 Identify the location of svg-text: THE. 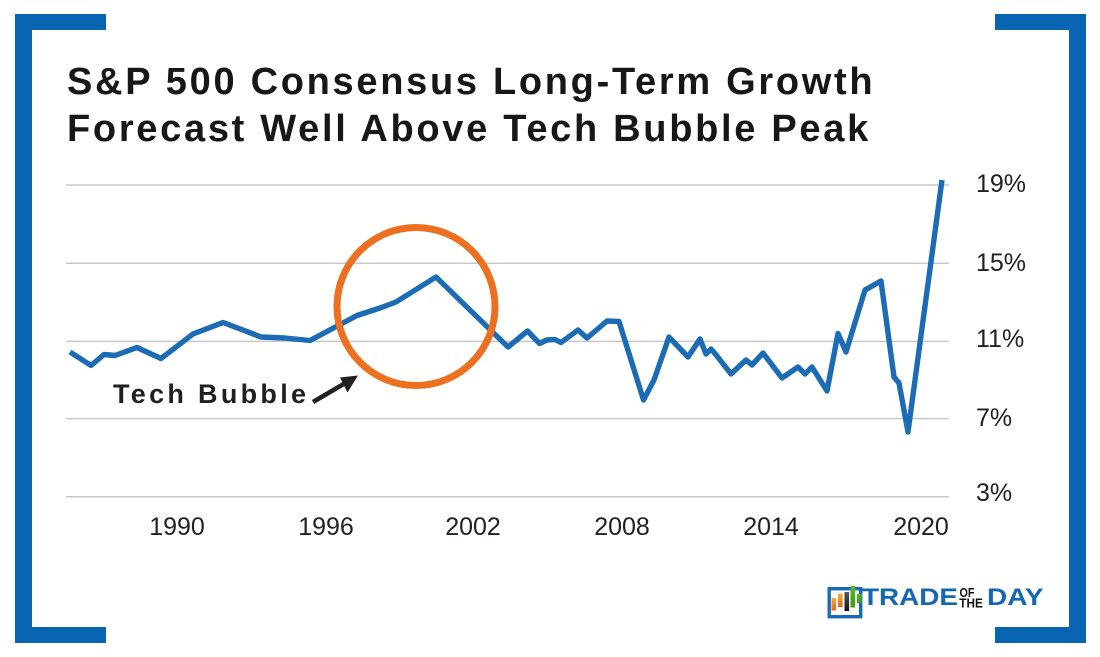
(971, 604).